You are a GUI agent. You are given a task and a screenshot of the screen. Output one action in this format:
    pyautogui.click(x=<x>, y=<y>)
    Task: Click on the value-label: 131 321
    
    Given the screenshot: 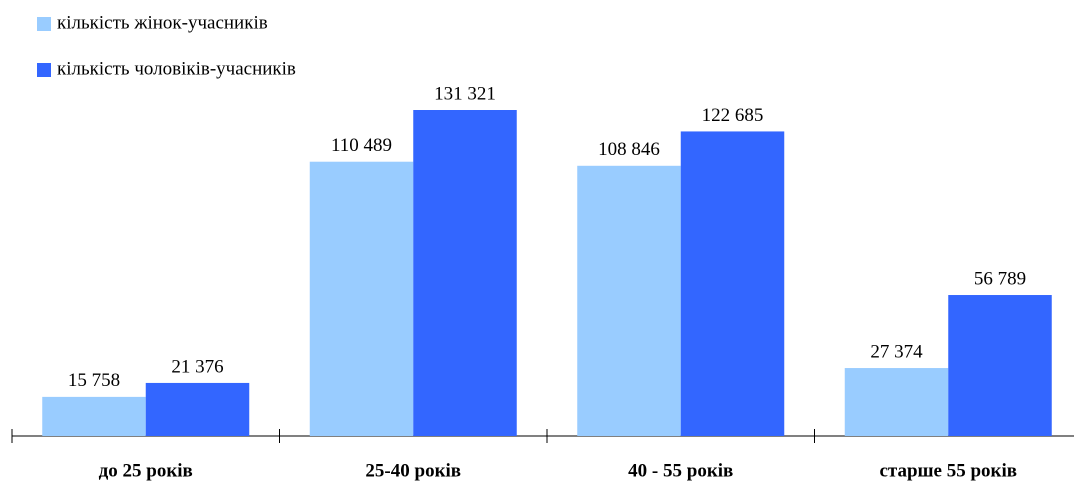 What is the action you would take?
    pyautogui.click(x=465, y=93)
    